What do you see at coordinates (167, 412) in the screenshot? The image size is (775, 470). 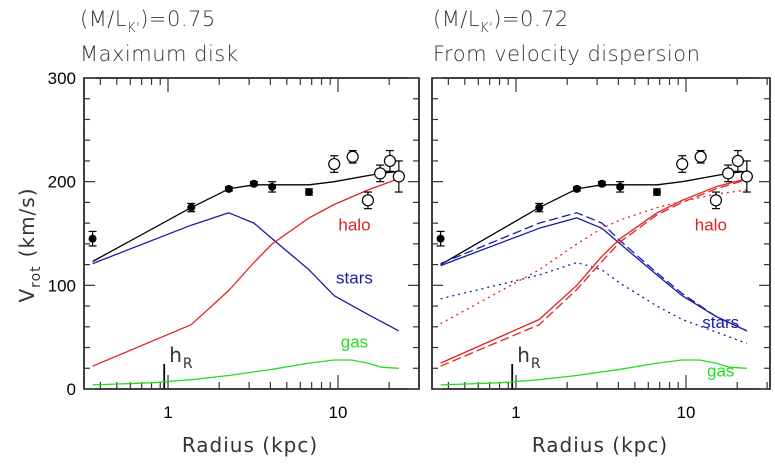 I see `left-xtick-label: 1` at bounding box center [167, 412].